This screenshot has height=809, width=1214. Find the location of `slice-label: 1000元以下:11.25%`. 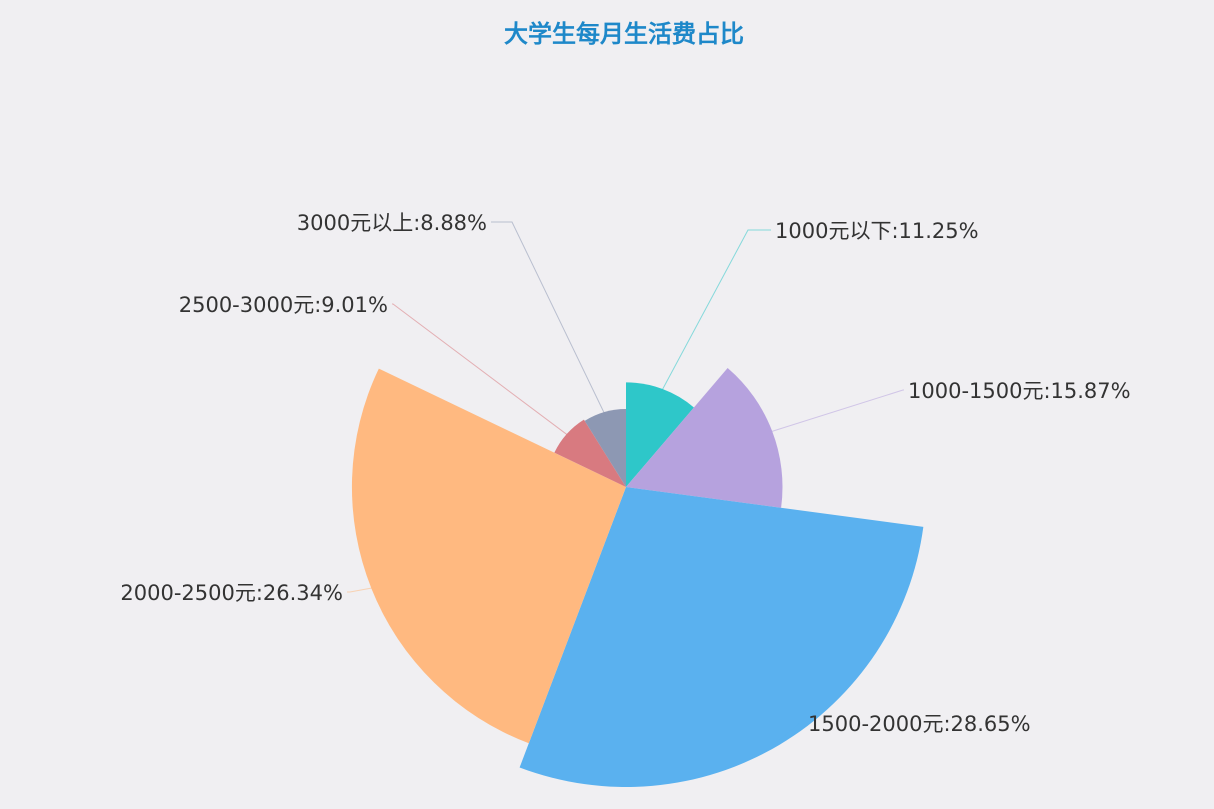

slice-label: 1000元以下:11.25% is located at coordinates (877, 231).